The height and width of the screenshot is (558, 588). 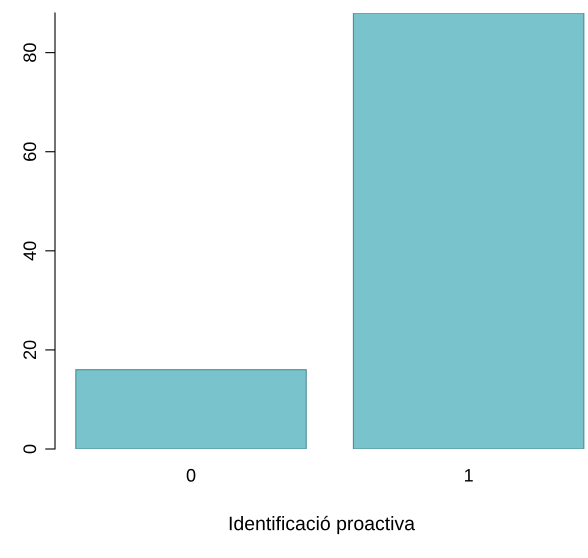 What do you see at coordinates (29, 350) in the screenshot?
I see `y-tick-label: 20` at bounding box center [29, 350].